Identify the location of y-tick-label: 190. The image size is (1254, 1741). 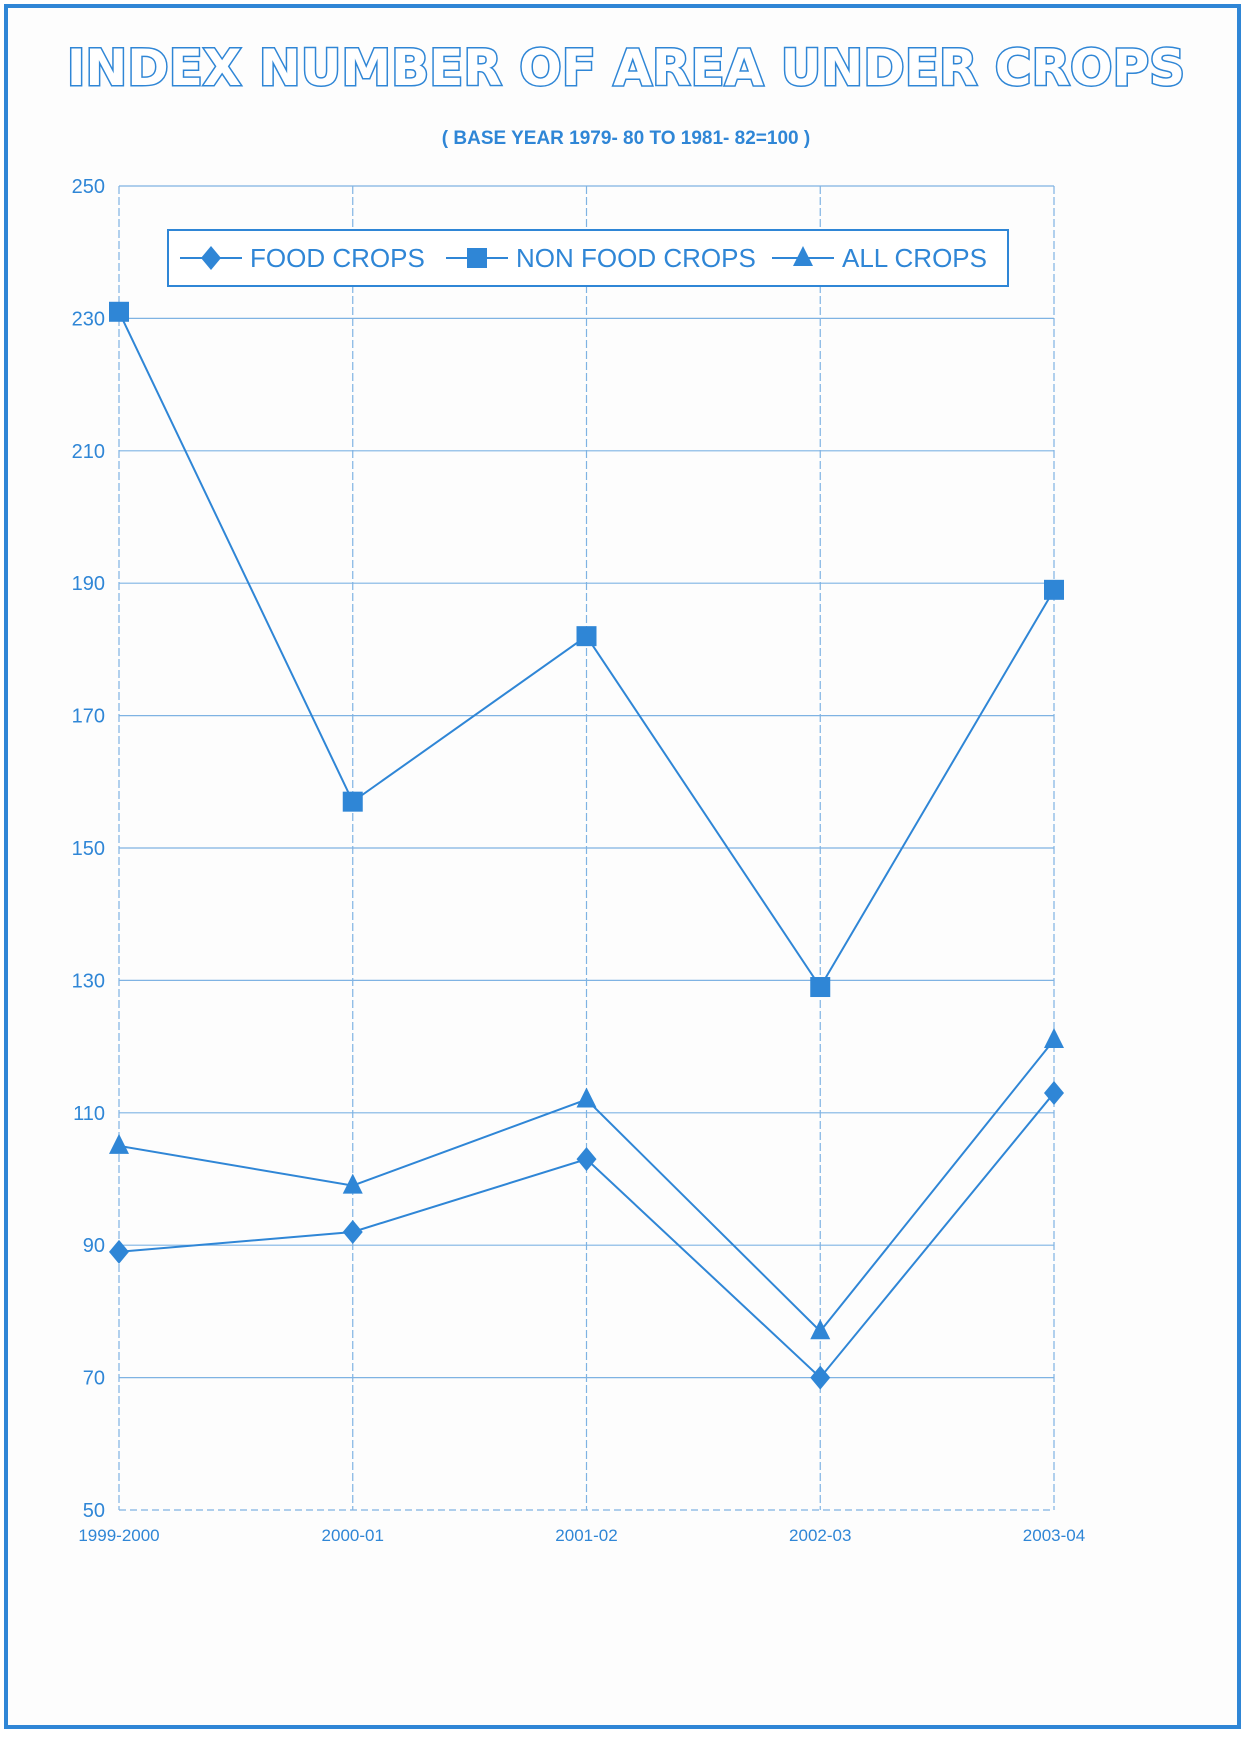
(88, 584).